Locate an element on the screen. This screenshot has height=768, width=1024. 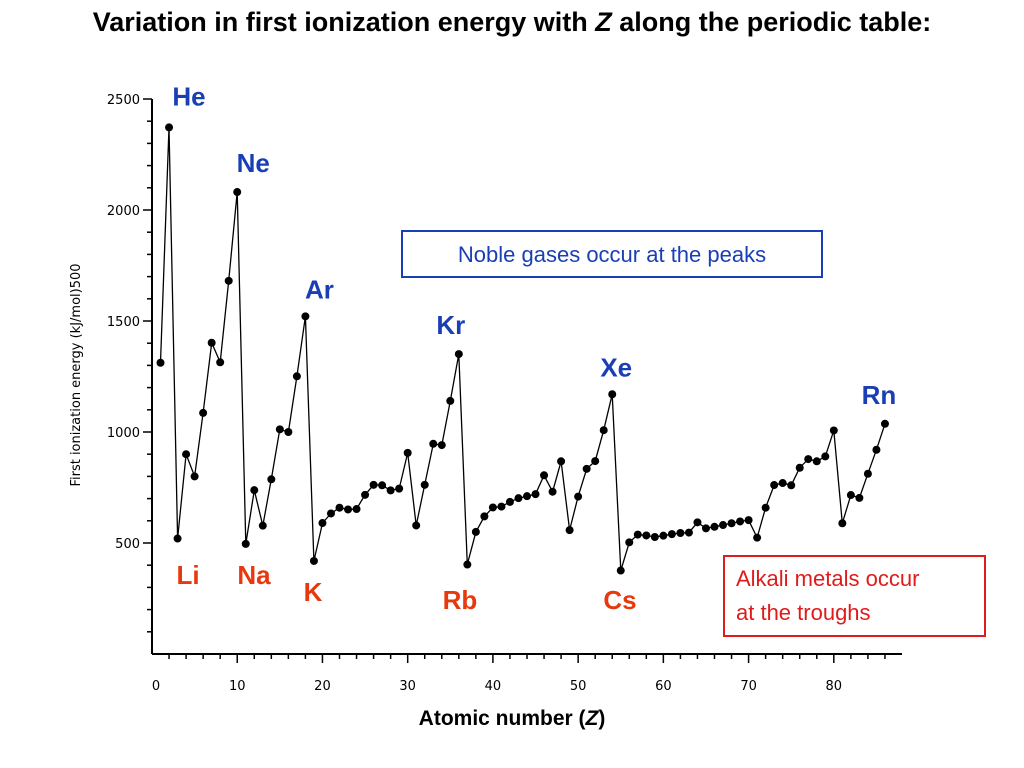
x-axis-title-text-1: Atomic number ( is located at coordinates (502, 718).